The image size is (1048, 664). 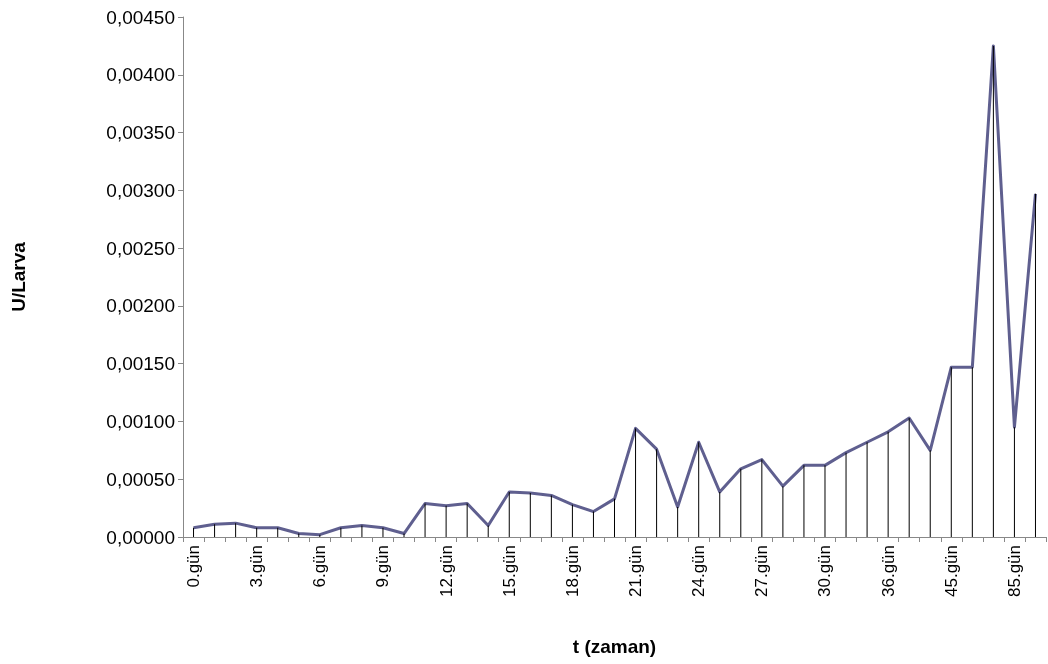 What do you see at coordinates (140, 17) in the screenshot?
I see `y-tick-label: 0,00450` at bounding box center [140, 17].